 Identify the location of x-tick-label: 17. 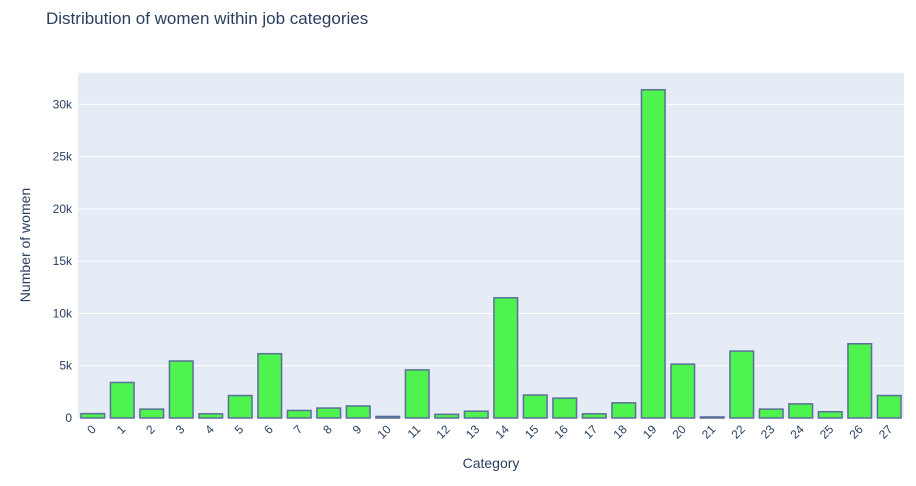
(591, 432).